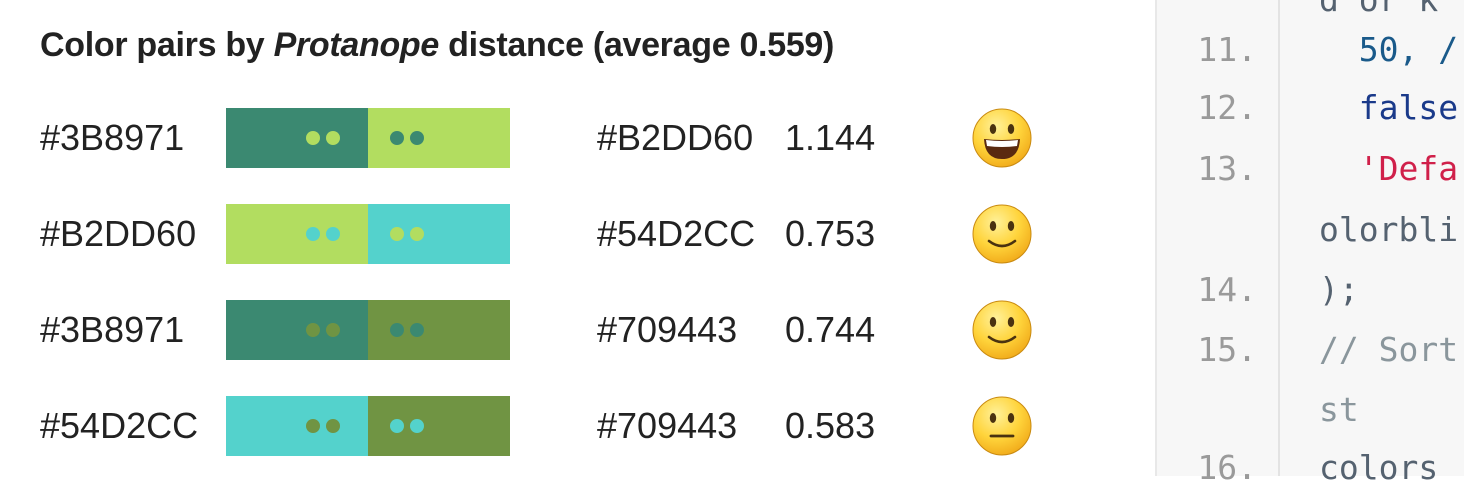  Describe the element at coordinates (1279, 238) in the screenshot. I see `gutter-divider` at that location.